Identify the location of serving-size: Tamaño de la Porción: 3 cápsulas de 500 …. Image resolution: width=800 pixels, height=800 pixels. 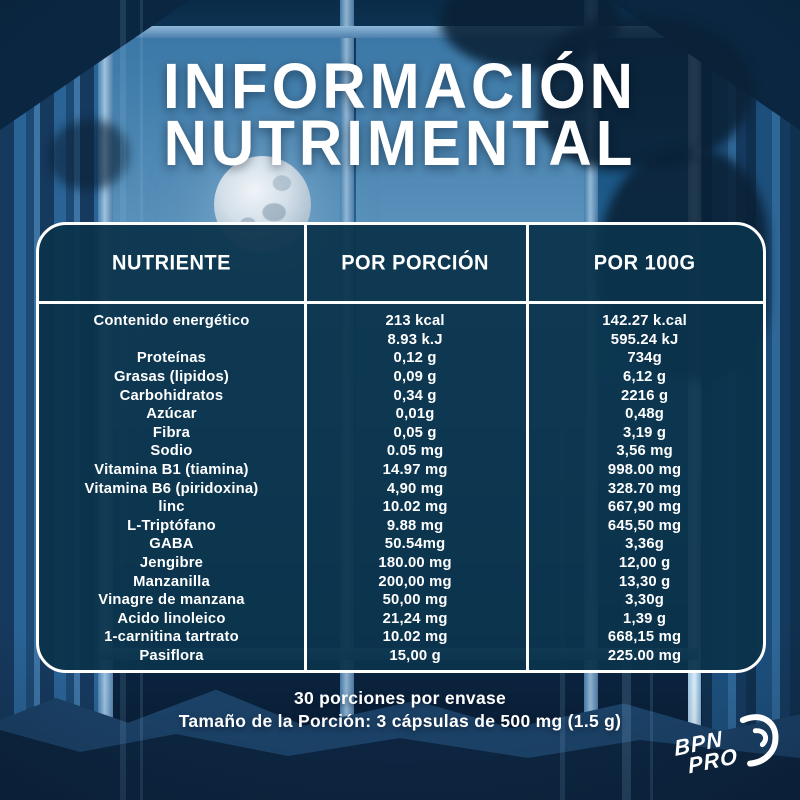
(400, 720).